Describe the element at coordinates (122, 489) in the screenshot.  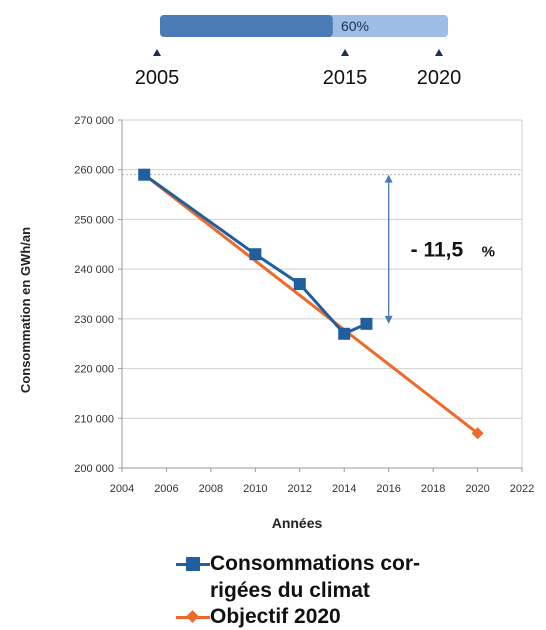
I see `x-tick-label: 2004` at that location.